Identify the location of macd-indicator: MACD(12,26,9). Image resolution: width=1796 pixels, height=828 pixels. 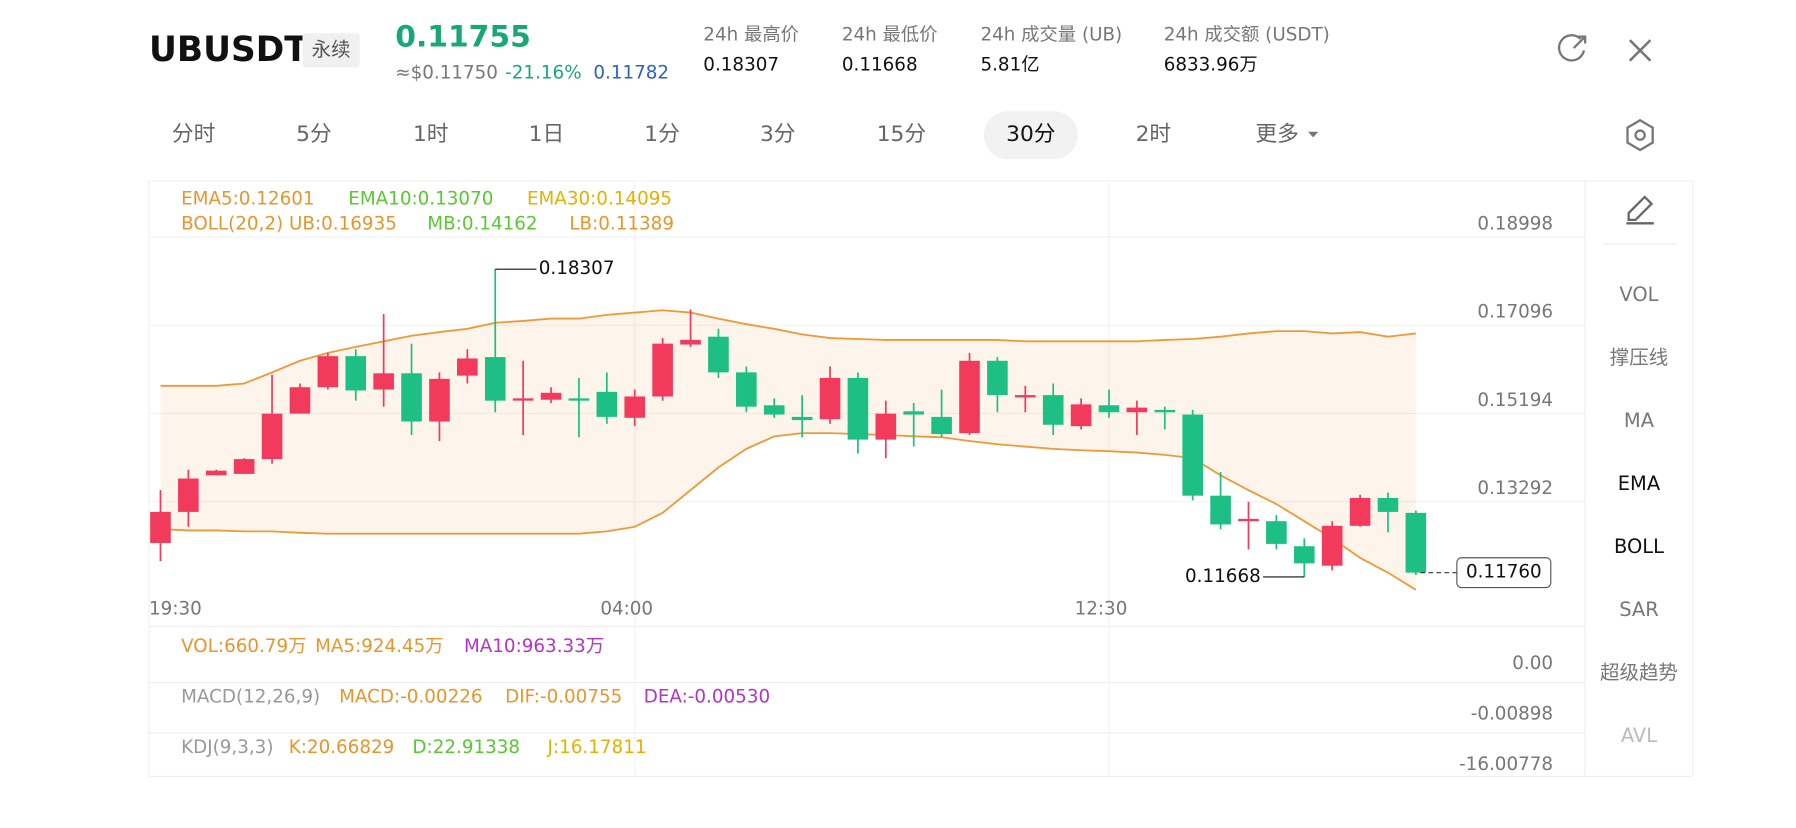
(250, 696).